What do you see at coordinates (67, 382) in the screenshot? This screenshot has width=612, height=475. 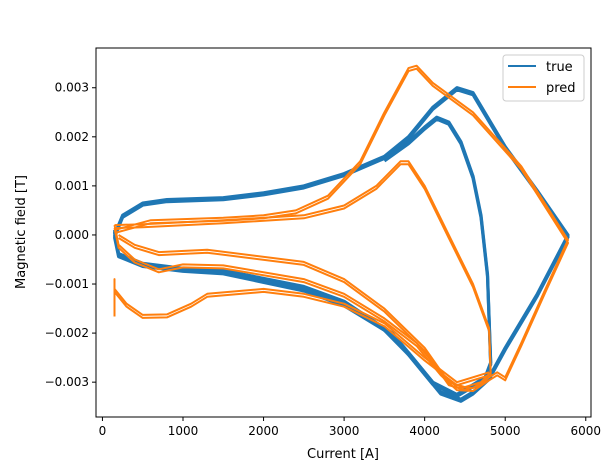 I see `y-tick-label: −0.003` at bounding box center [67, 382].